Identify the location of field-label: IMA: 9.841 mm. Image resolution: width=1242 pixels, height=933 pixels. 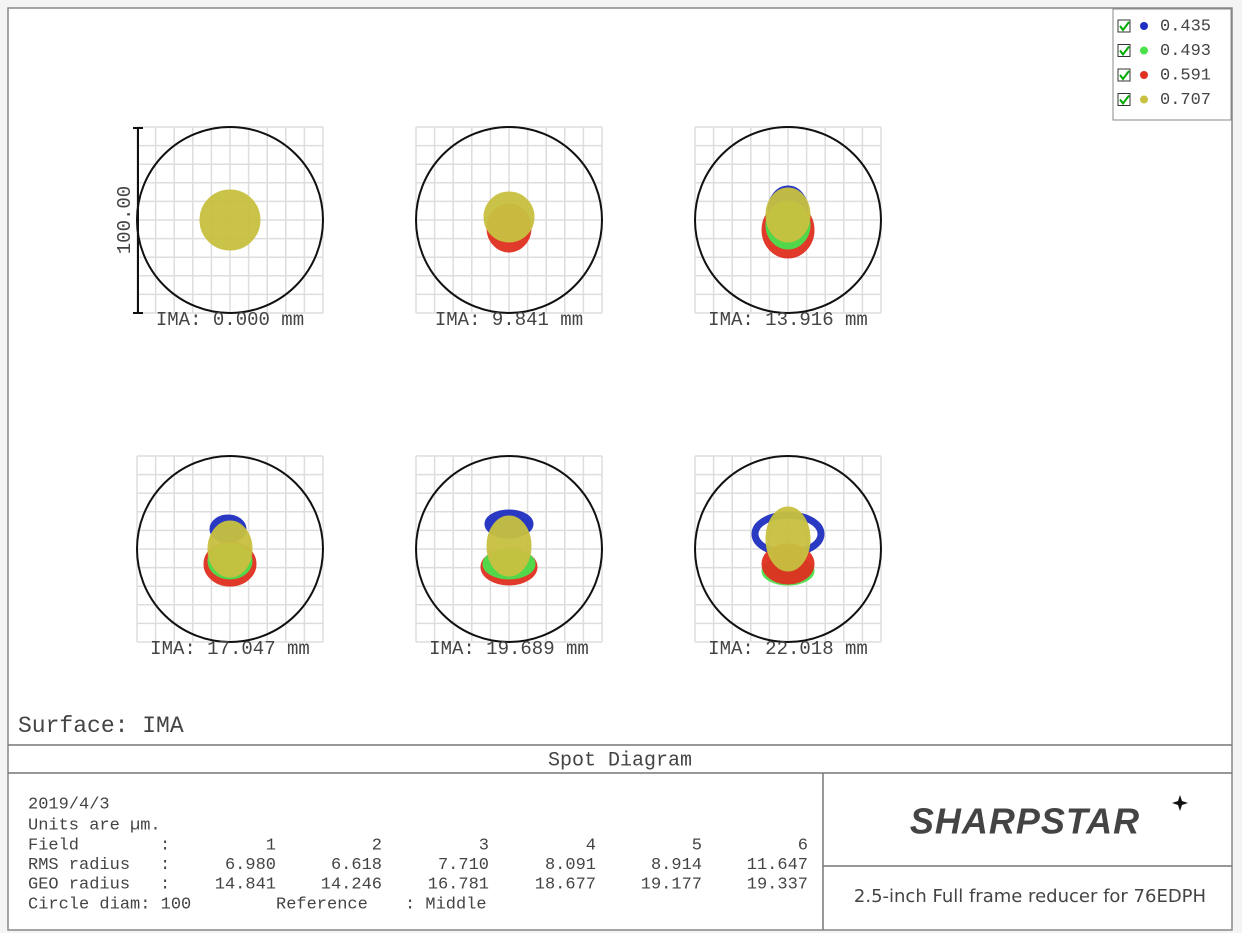
(509, 320).